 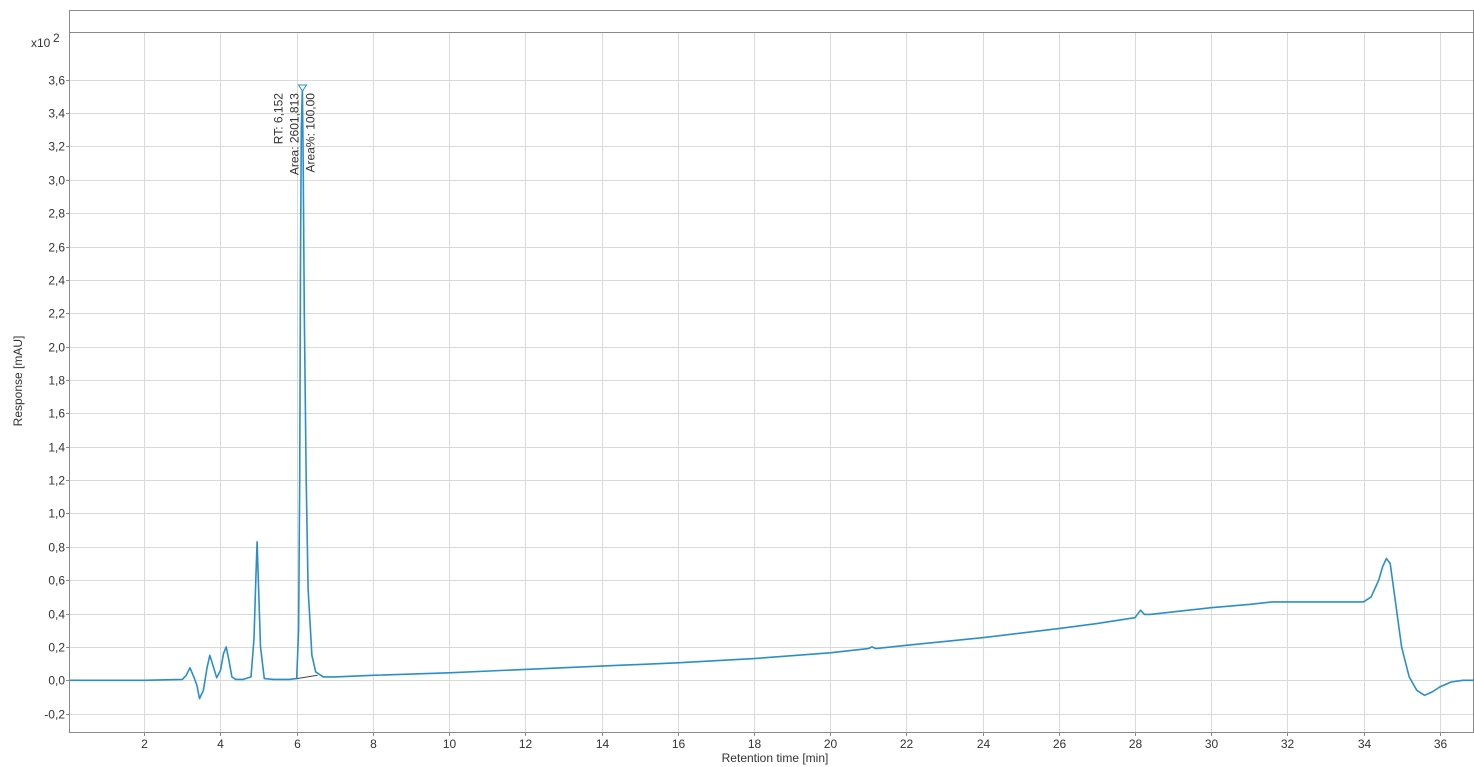 I want to click on y-tick-label: 1,6, so click(x=56, y=414).